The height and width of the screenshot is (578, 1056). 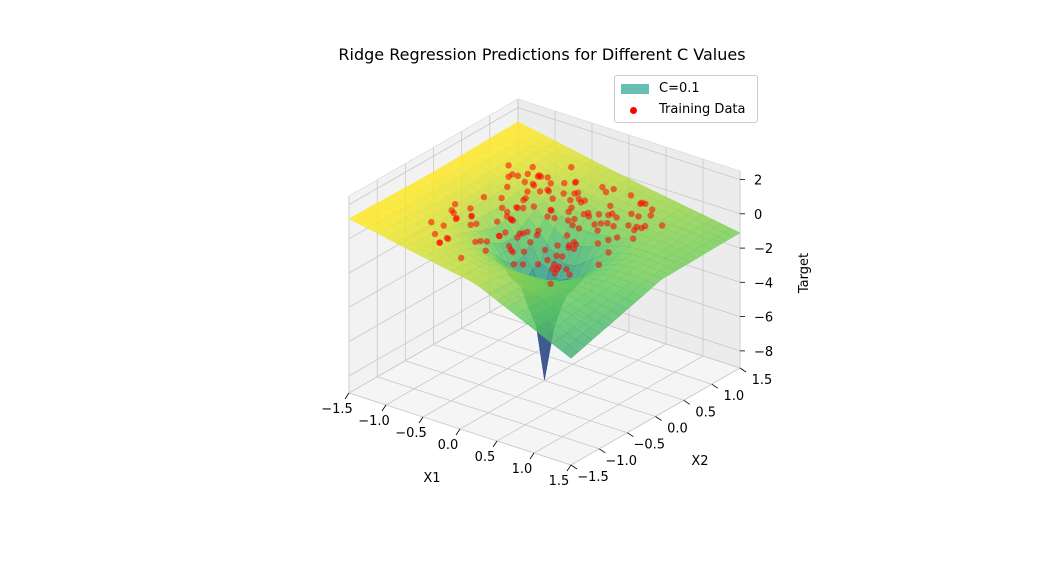 What do you see at coordinates (411, 433) in the screenshot?
I see `x-tick-label: −0.5` at bounding box center [411, 433].